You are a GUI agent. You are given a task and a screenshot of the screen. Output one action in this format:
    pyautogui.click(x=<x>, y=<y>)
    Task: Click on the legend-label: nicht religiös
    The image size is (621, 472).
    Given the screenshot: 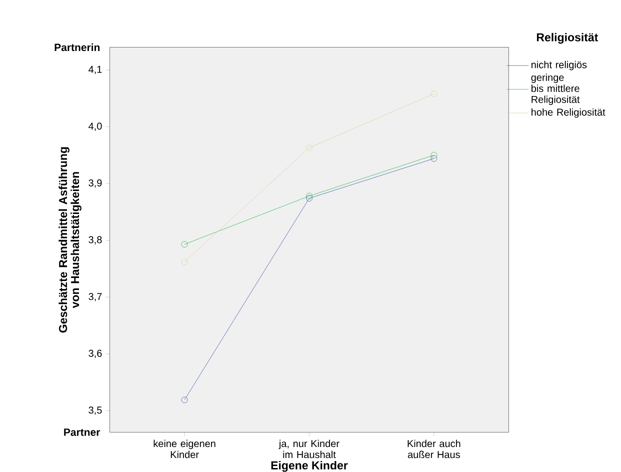 What is the action you would take?
    pyautogui.click(x=559, y=65)
    